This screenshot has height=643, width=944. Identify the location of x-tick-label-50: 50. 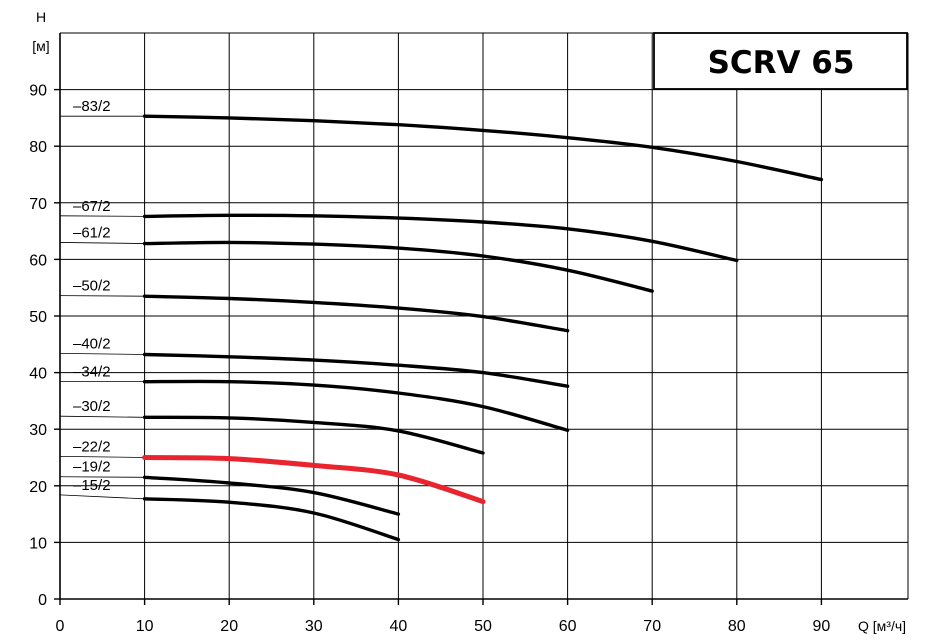
(483, 626).